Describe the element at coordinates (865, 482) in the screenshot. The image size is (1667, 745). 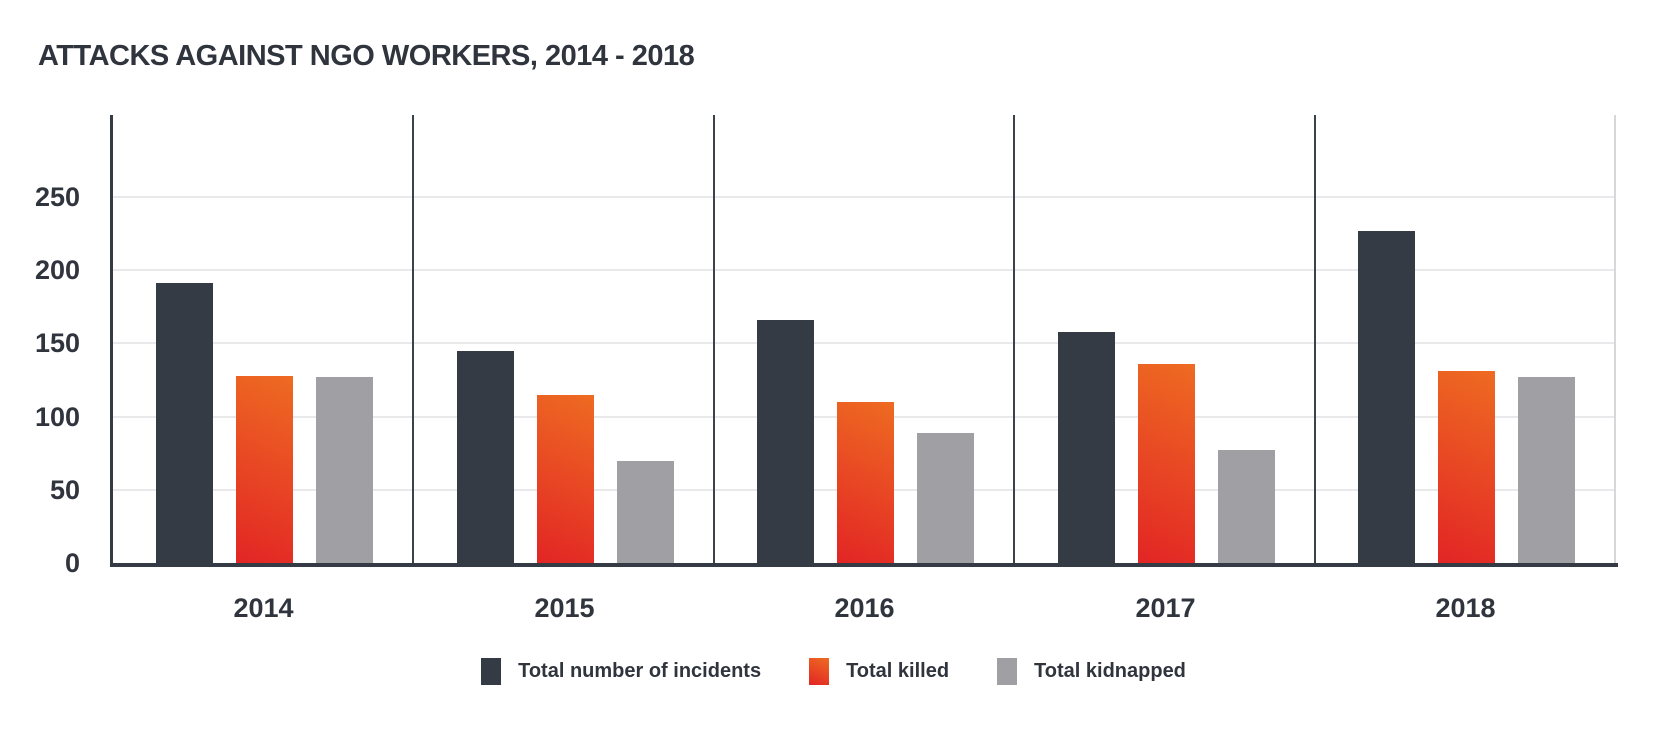
I see `bar-2016-total-killed` at that location.